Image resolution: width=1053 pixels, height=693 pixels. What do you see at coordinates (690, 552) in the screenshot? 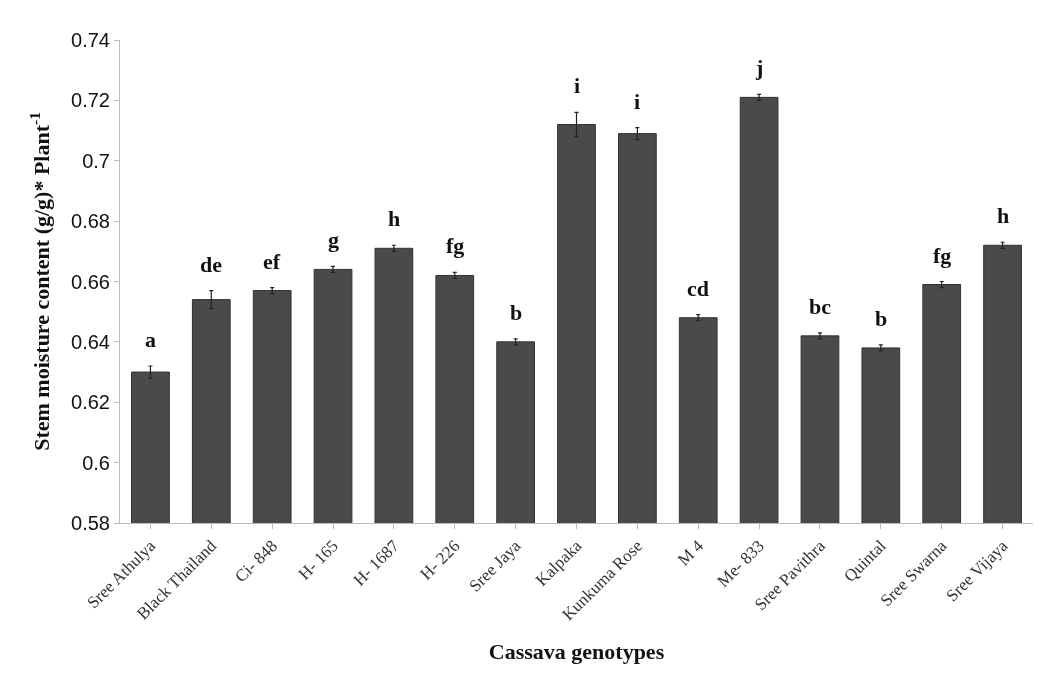
I see `x-tick-label: M 4` at bounding box center [690, 552].